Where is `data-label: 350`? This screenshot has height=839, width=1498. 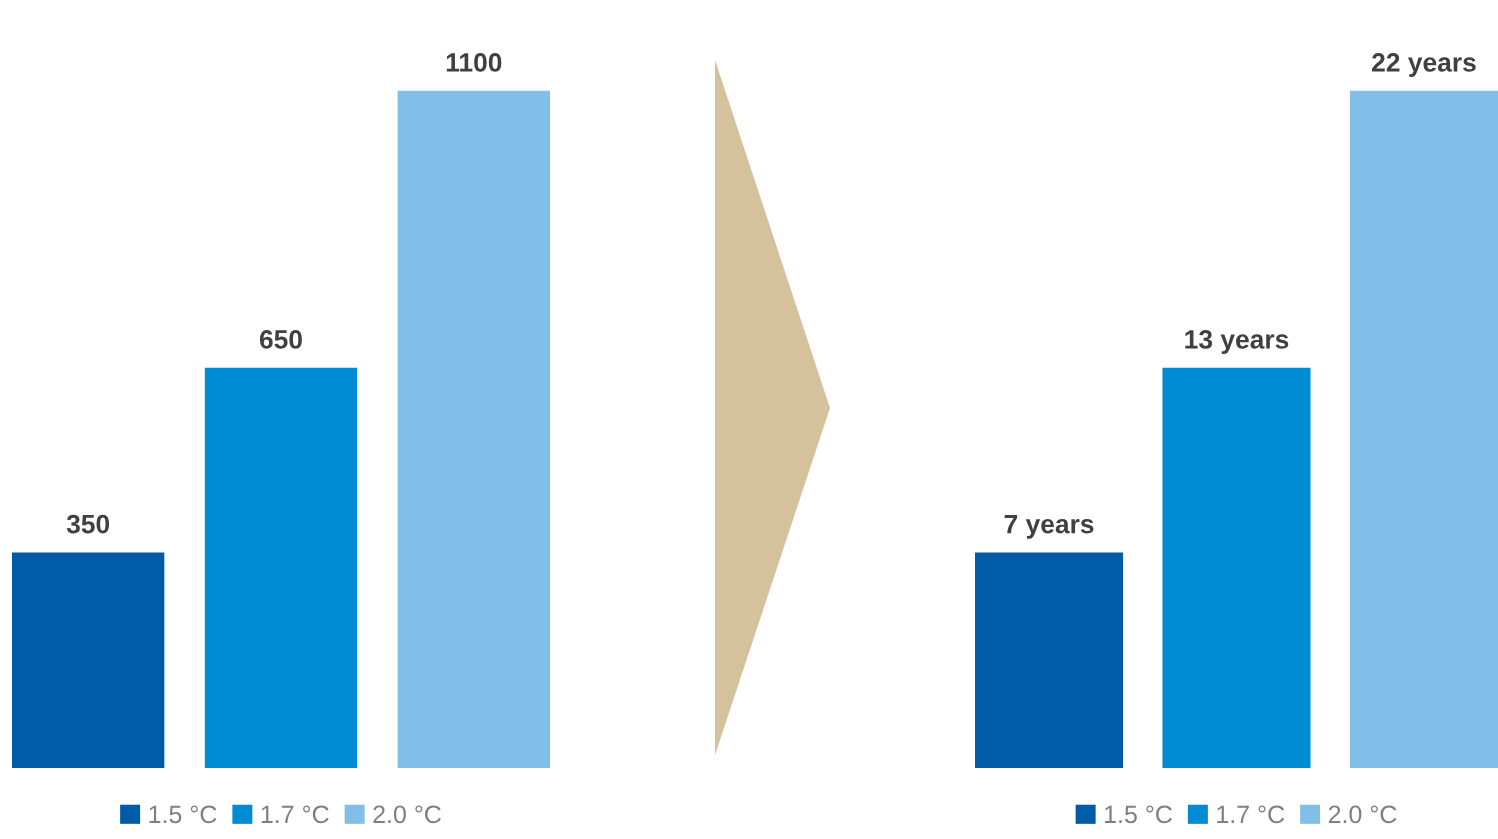 data-label: 350 is located at coordinates (88, 524).